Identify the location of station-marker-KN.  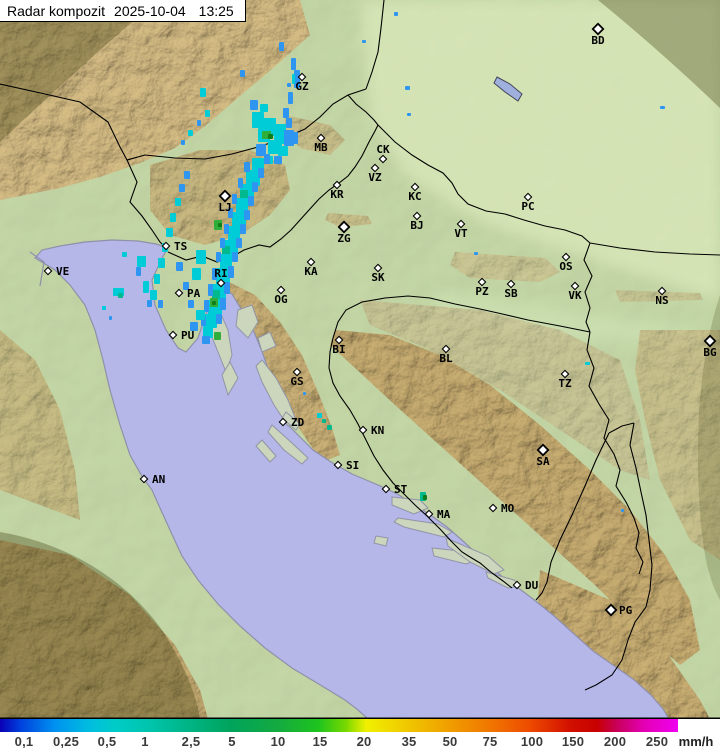
(363, 430).